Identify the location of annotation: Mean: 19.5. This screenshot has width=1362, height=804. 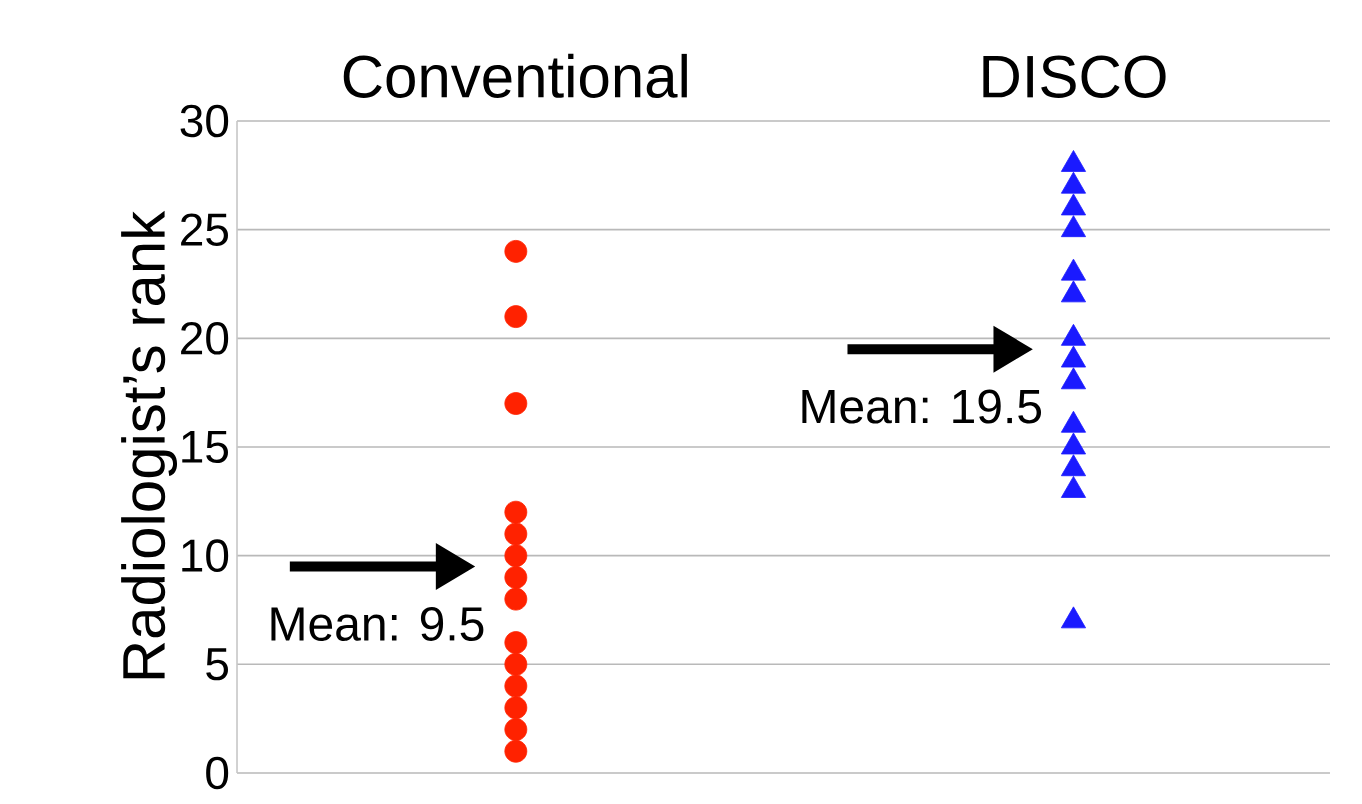
(922, 406).